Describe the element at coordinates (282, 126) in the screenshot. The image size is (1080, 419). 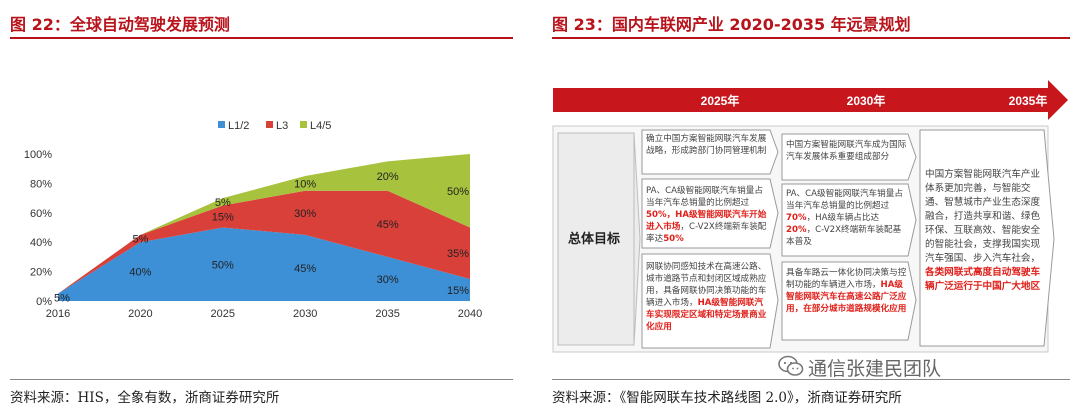
I see `legend-label: L3` at that location.